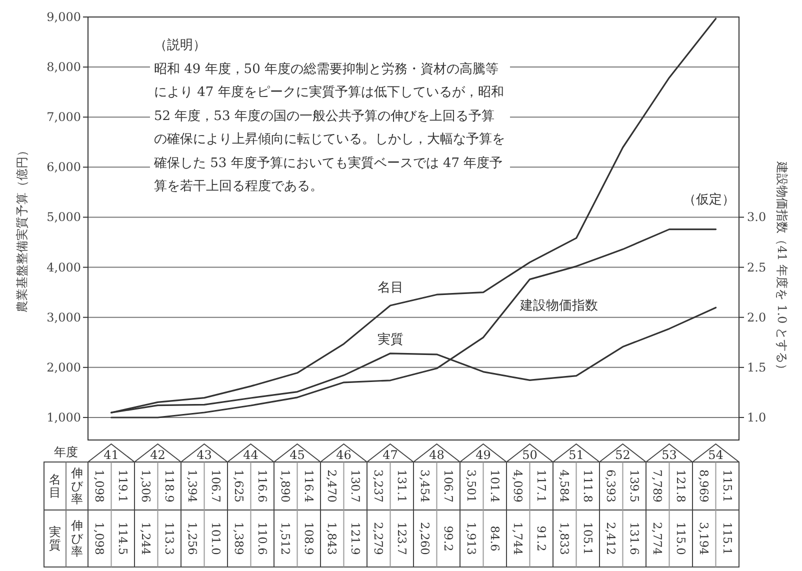  I want to click on y-tick-label: 3,000, so click(63, 317).